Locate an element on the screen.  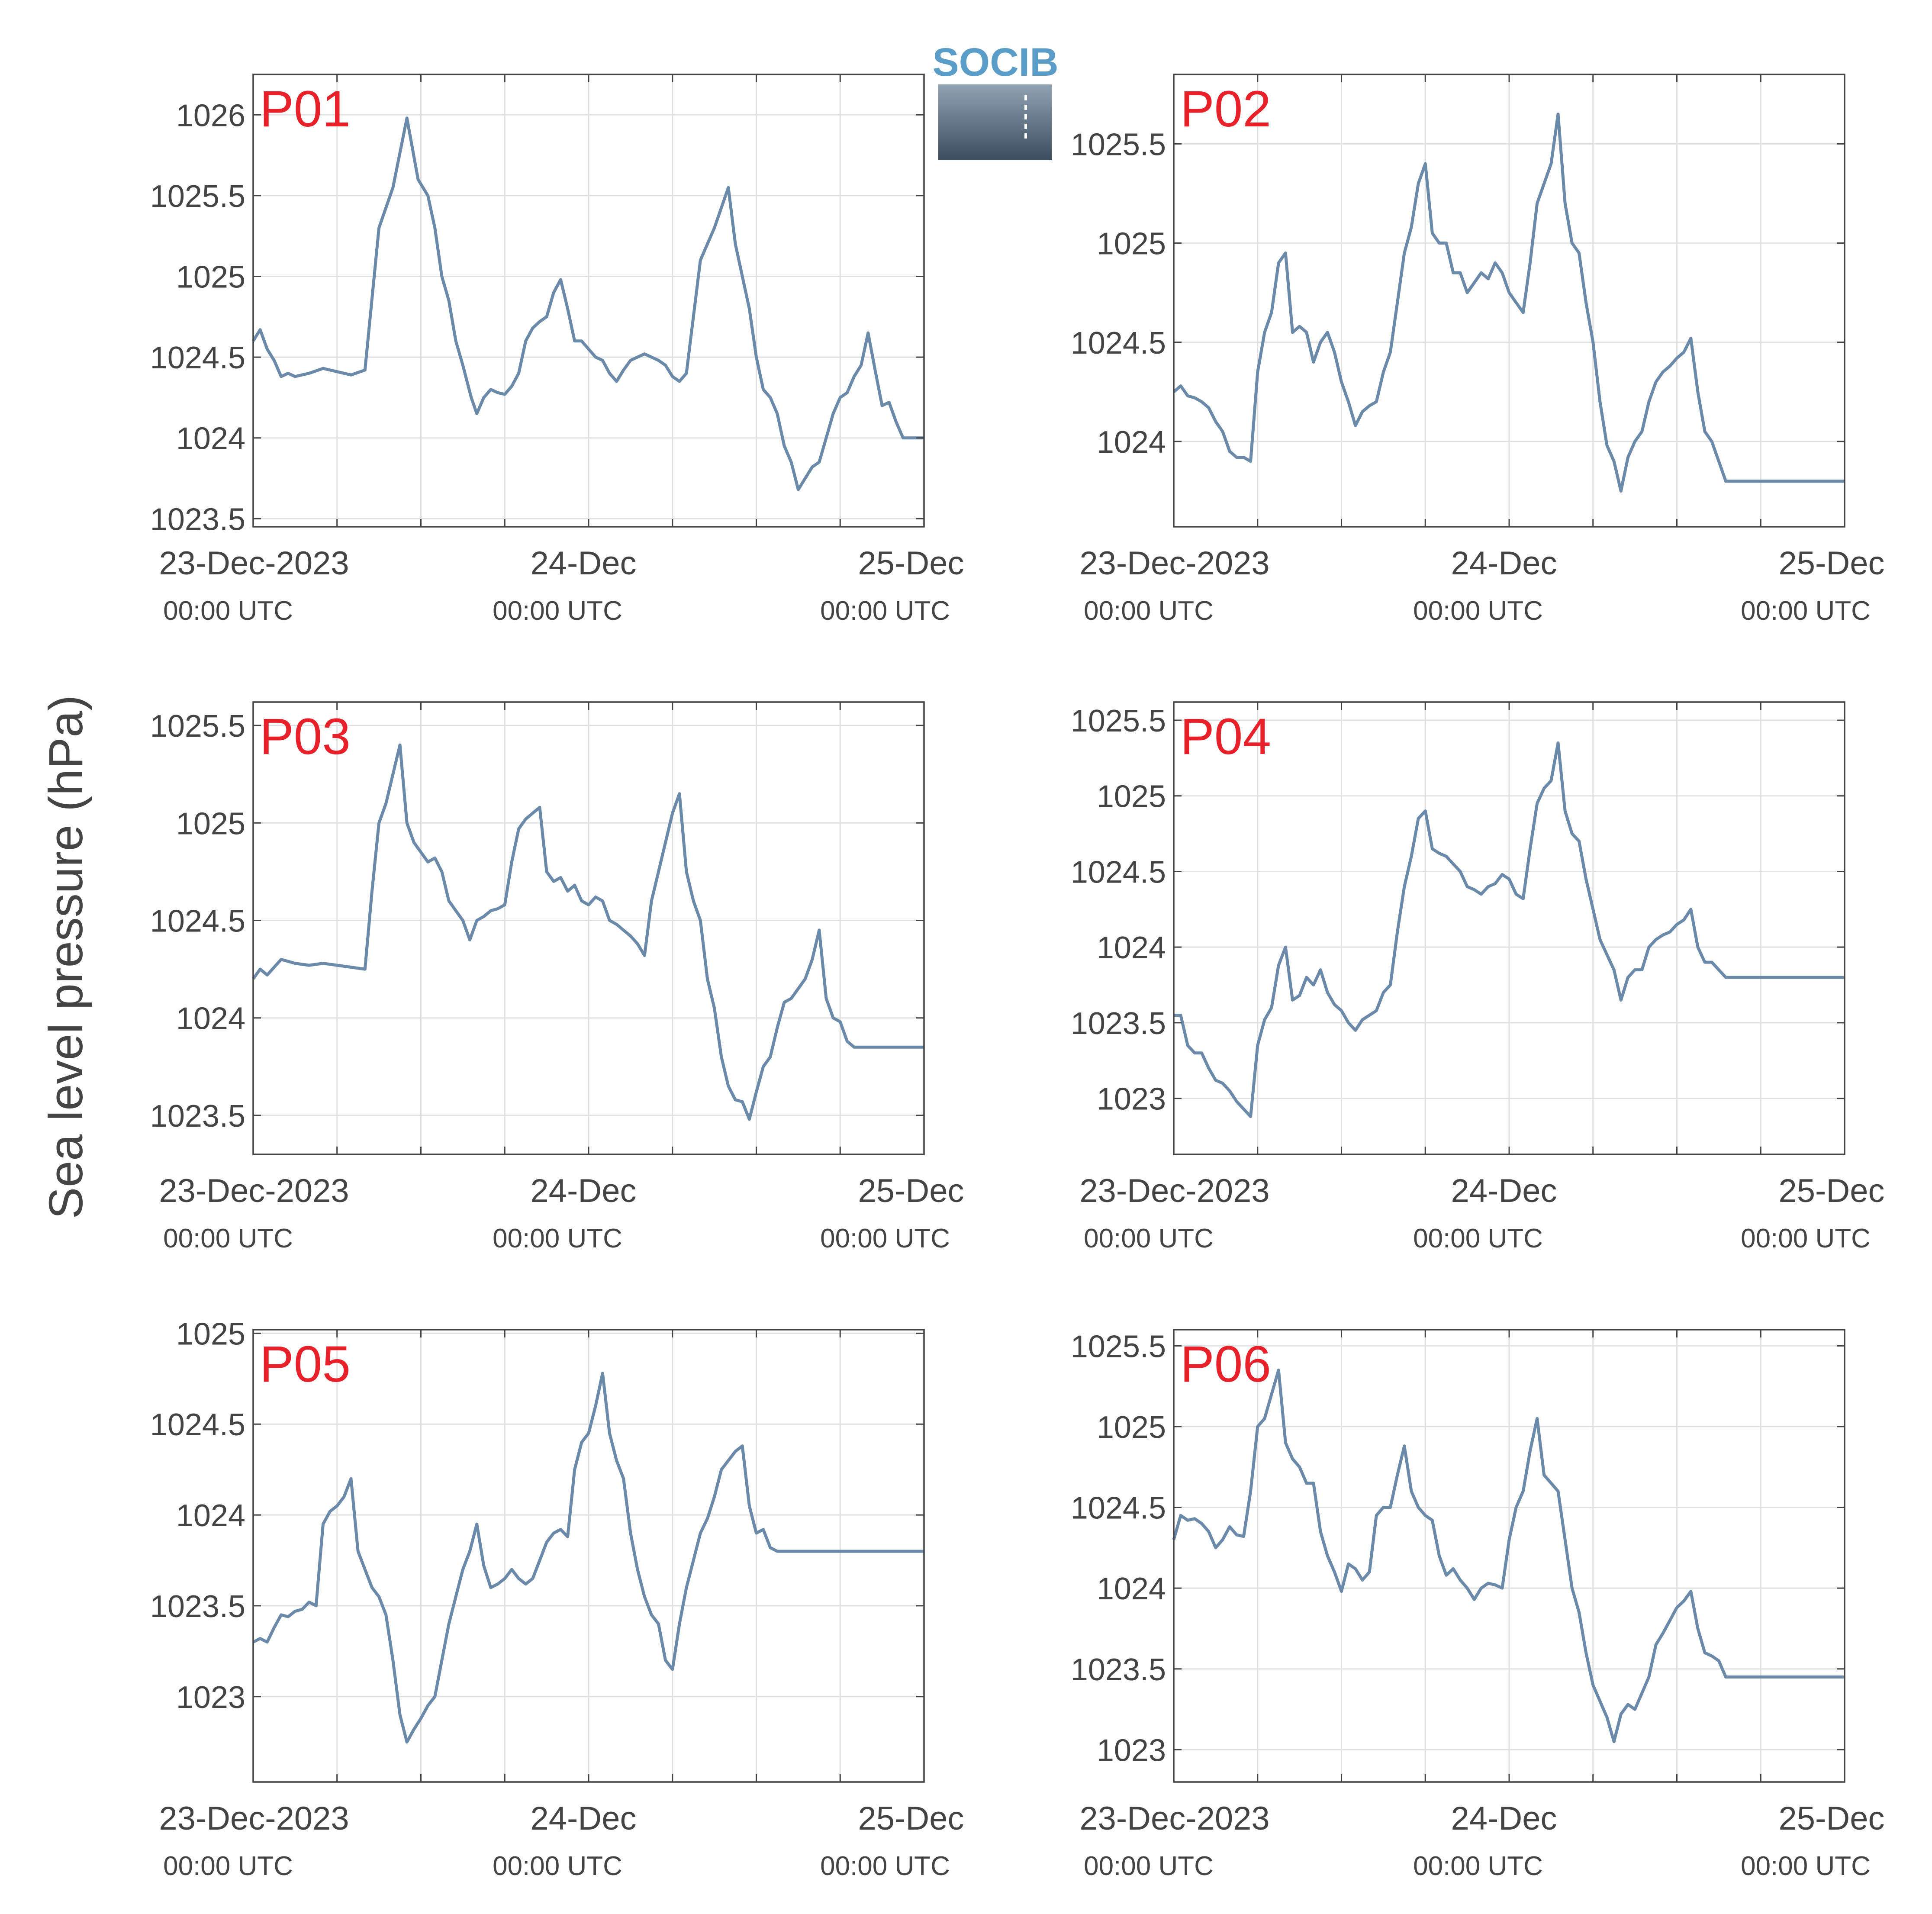
y-tick-label: 1026 is located at coordinates (210, 115).